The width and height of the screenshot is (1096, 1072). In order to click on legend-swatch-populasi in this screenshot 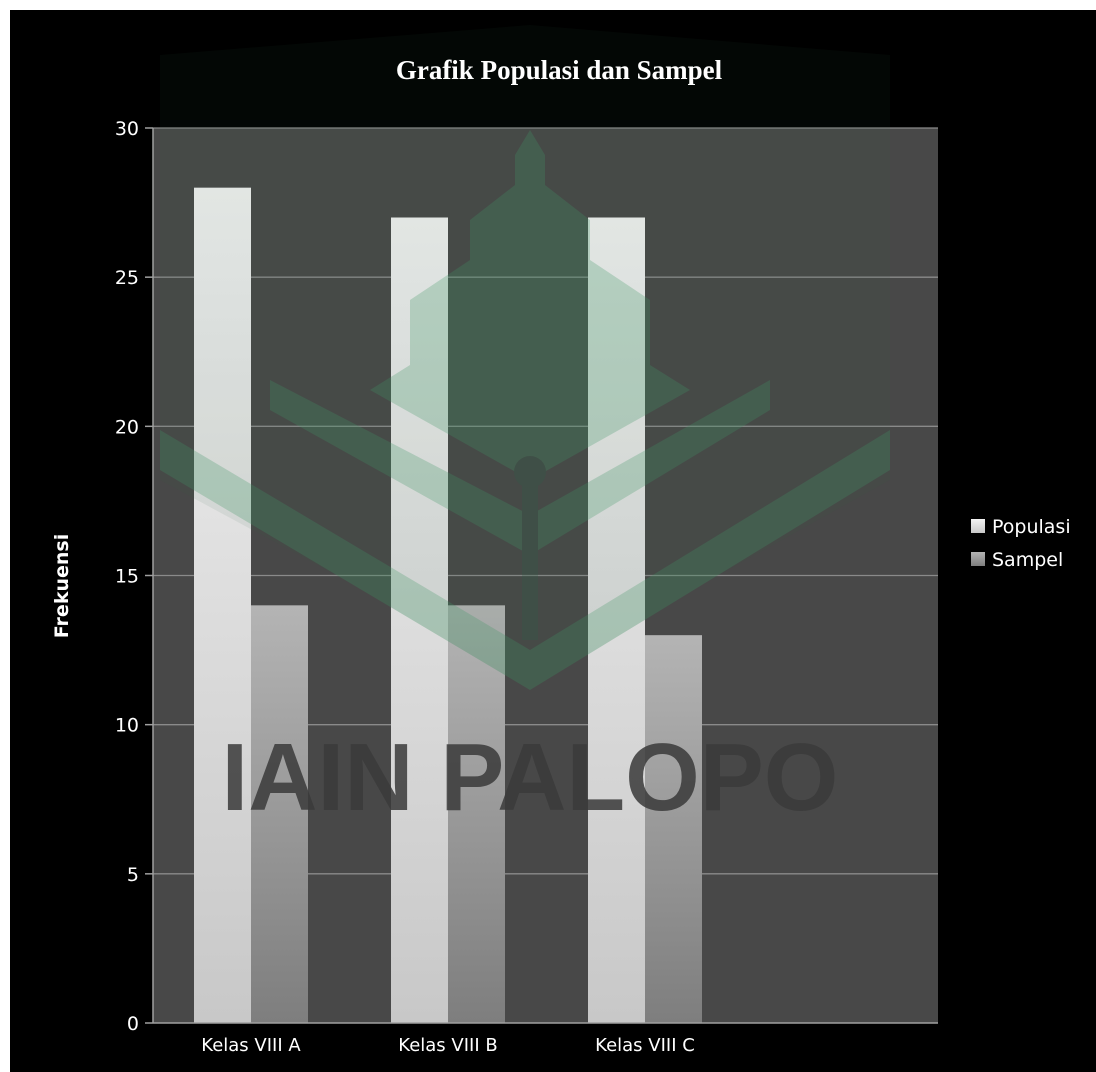, I will do `click(978, 526)`.